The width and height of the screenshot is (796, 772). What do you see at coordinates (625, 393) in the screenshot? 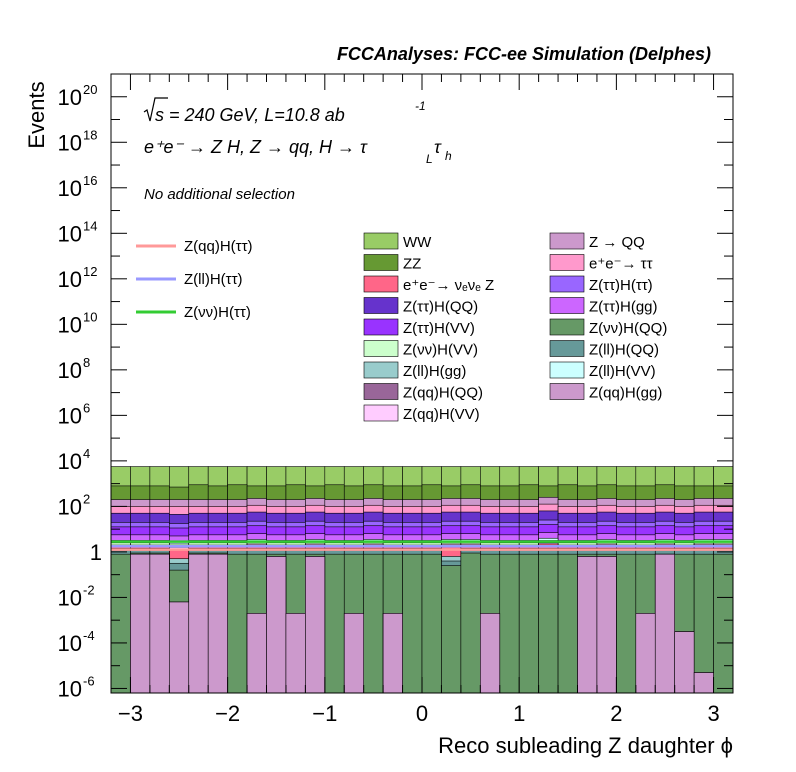
I see `legend-label-1-7: Z(qq)H(gg)` at bounding box center [625, 393].